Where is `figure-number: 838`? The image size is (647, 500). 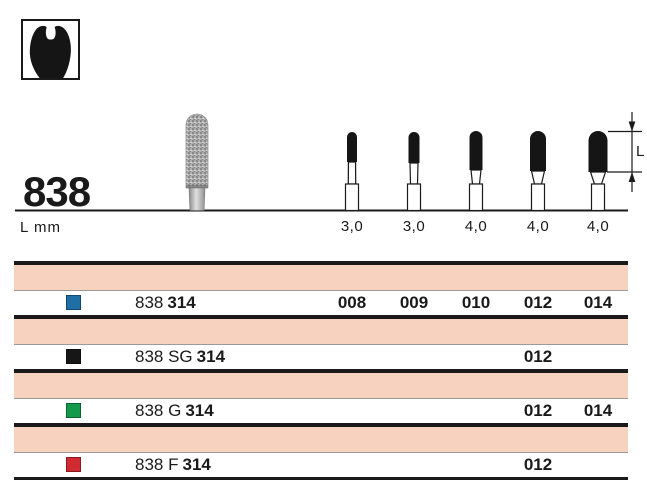 figure-number: 838 is located at coordinates (57, 191).